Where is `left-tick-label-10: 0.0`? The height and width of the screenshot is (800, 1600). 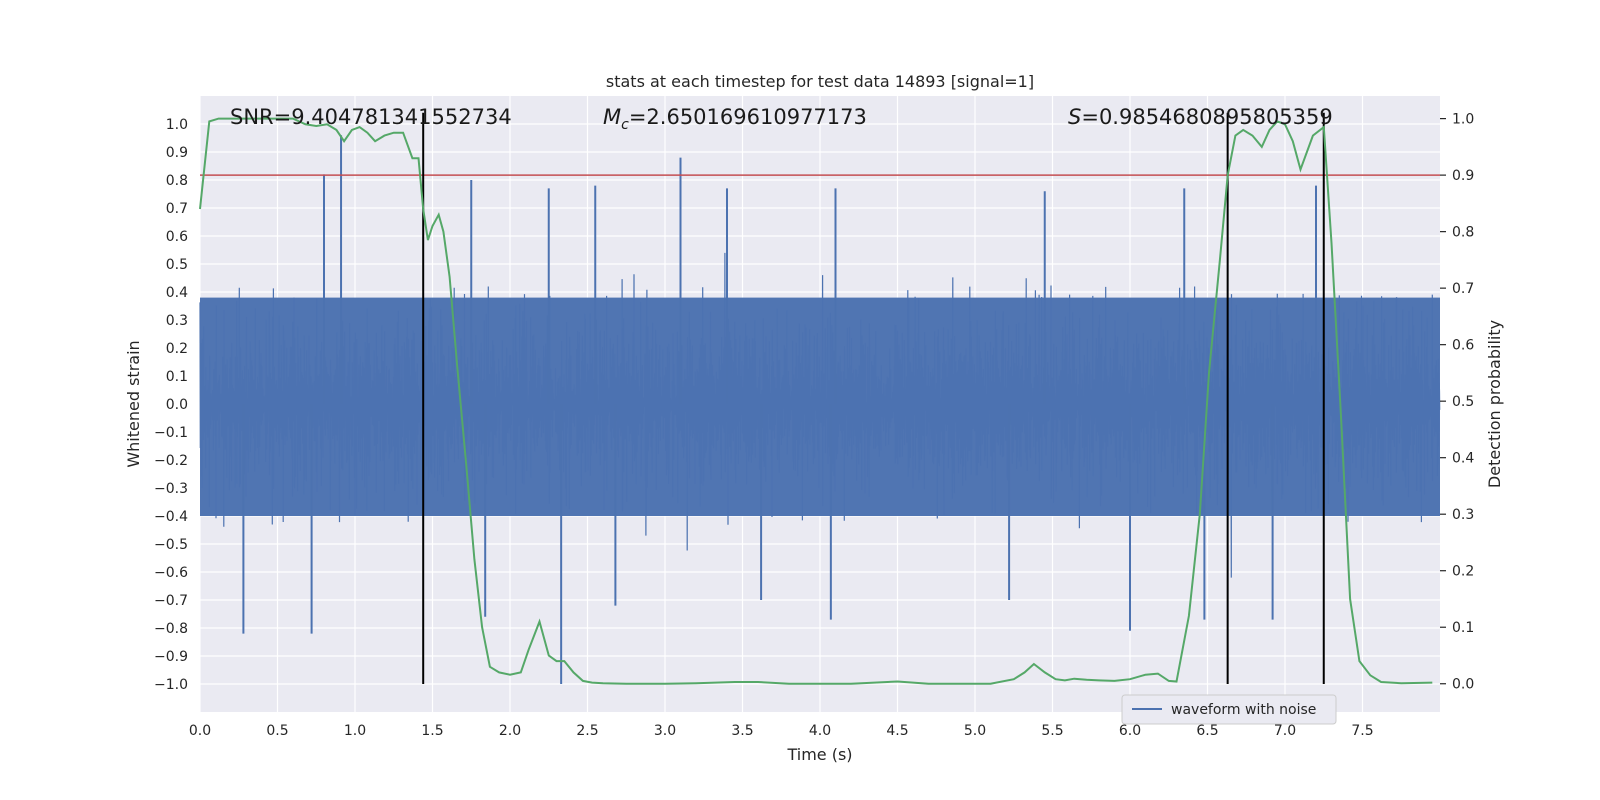 left-tick-label-10: 0.0 is located at coordinates (177, 405).